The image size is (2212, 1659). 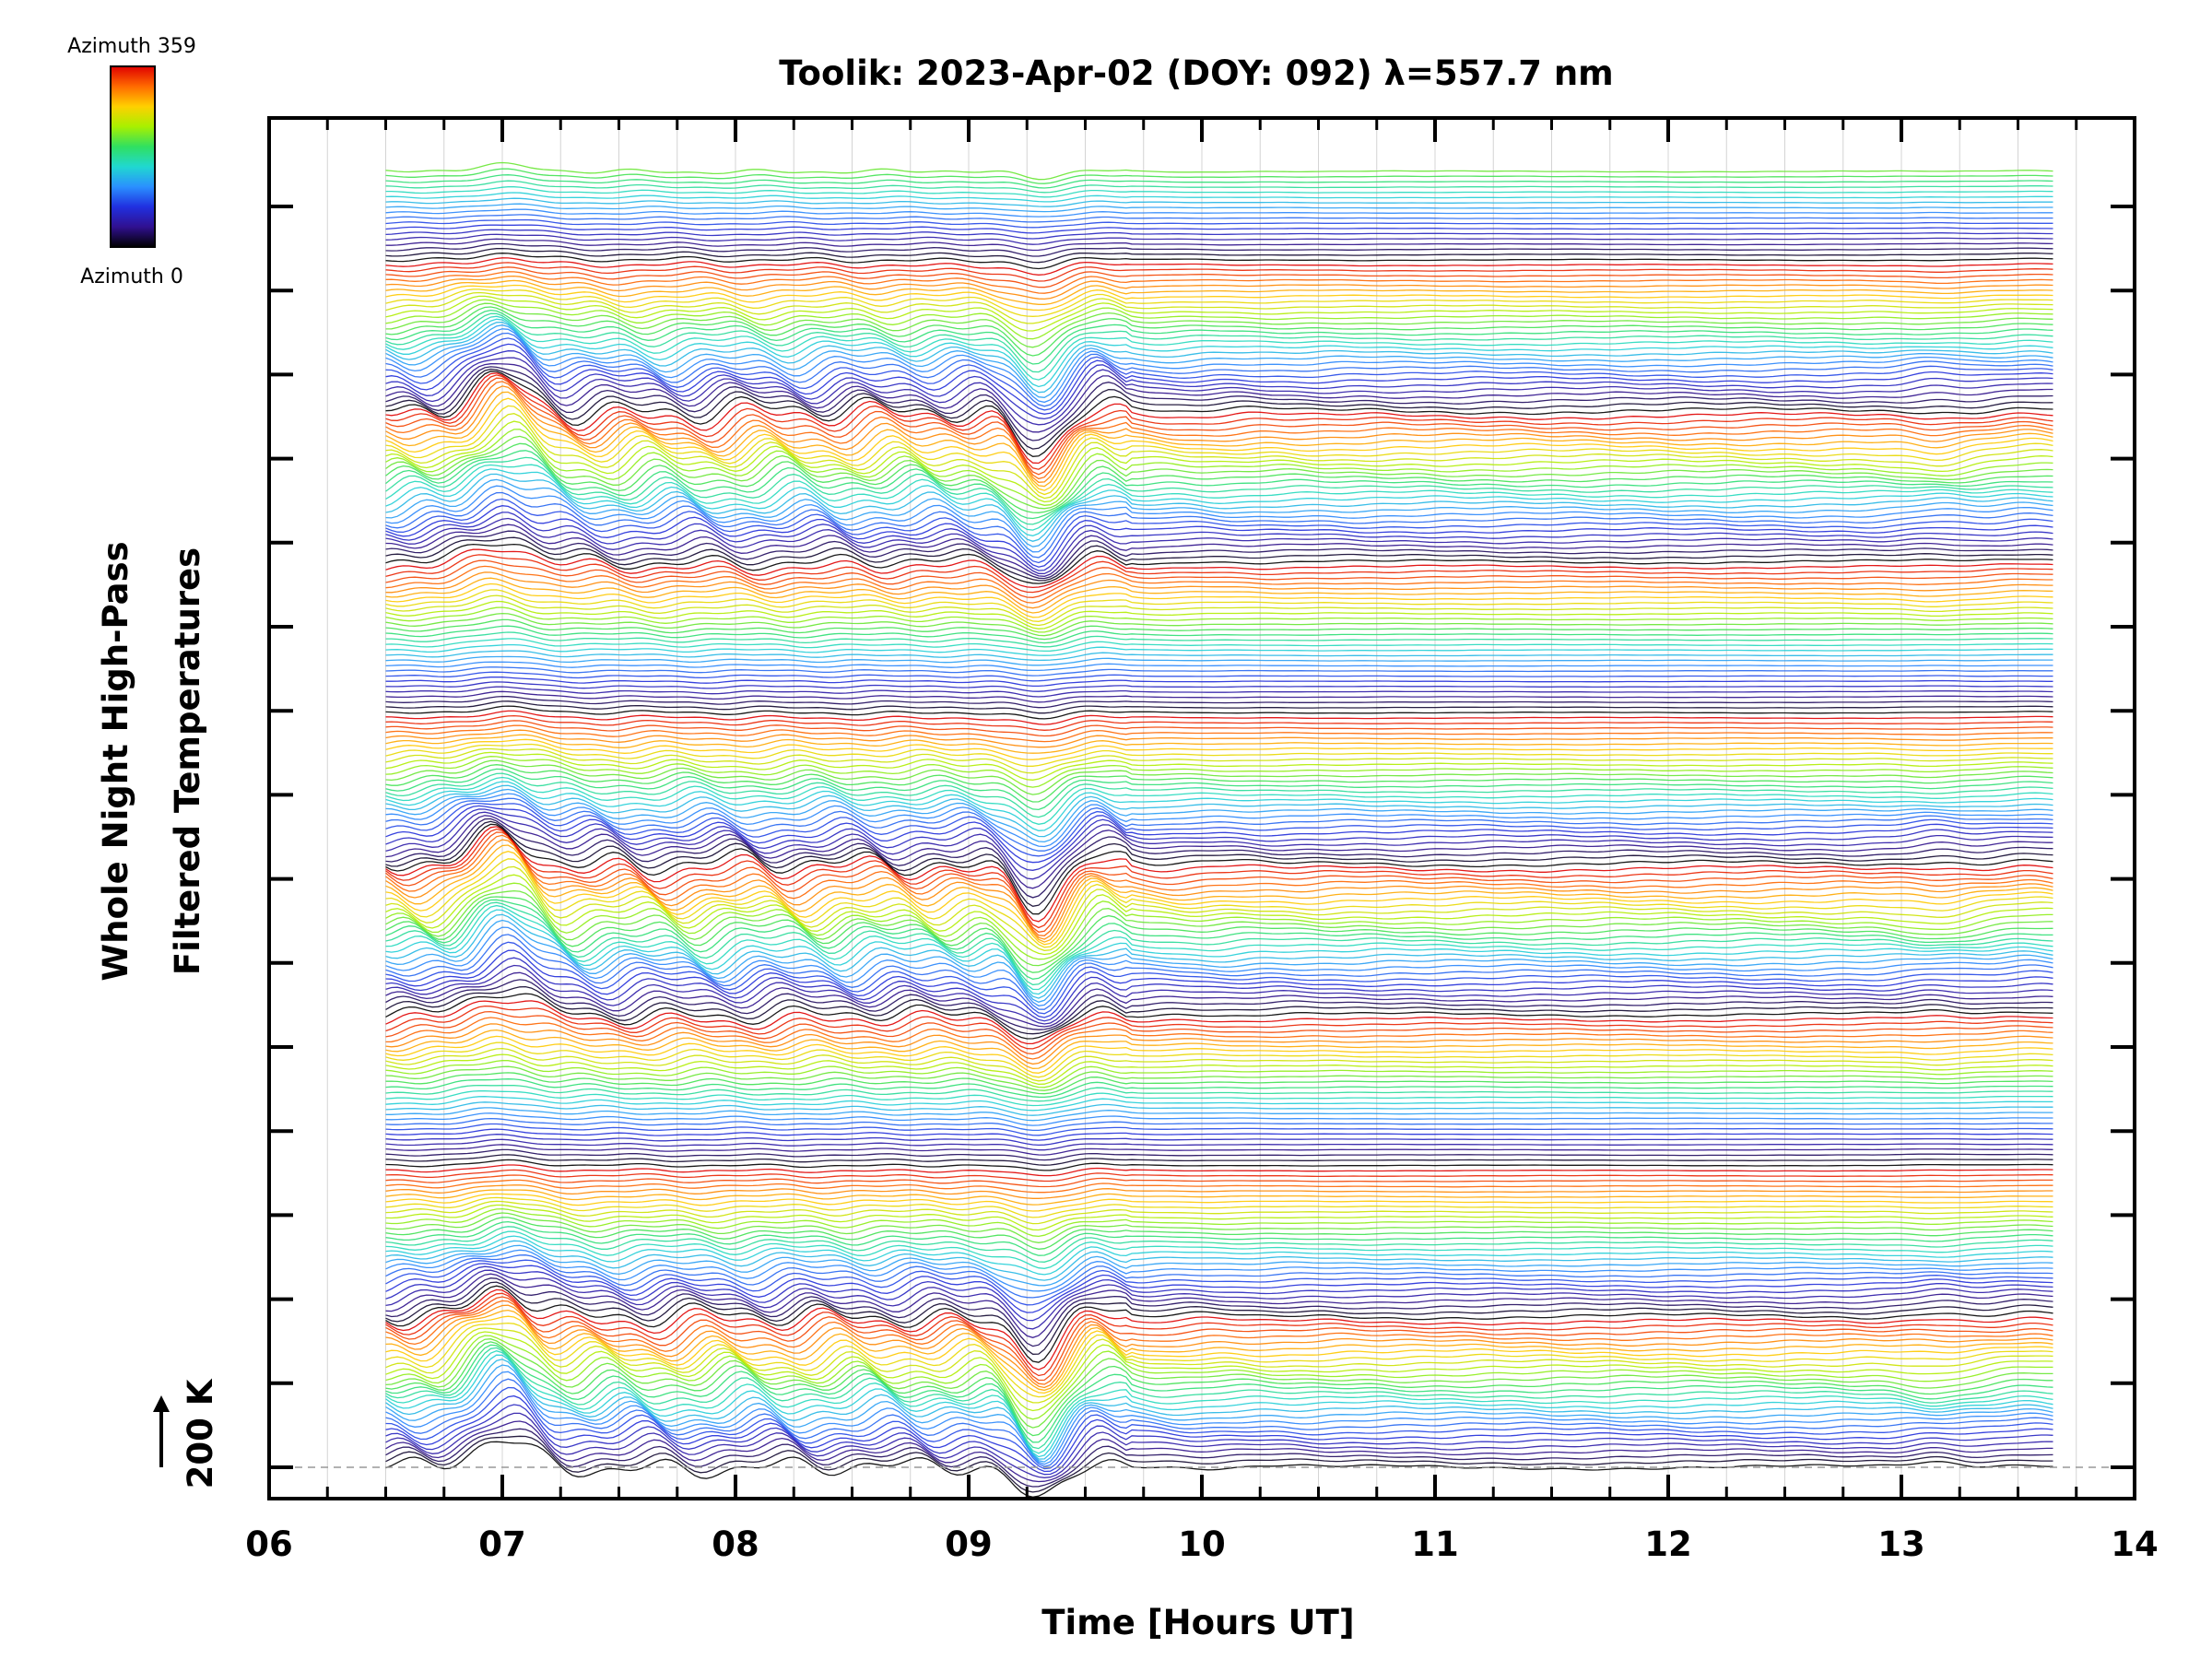 I want to click on x-axis-tick-labels: 06 07 08 09 10 11 12 13 14, so click(x=1202, y=1544).